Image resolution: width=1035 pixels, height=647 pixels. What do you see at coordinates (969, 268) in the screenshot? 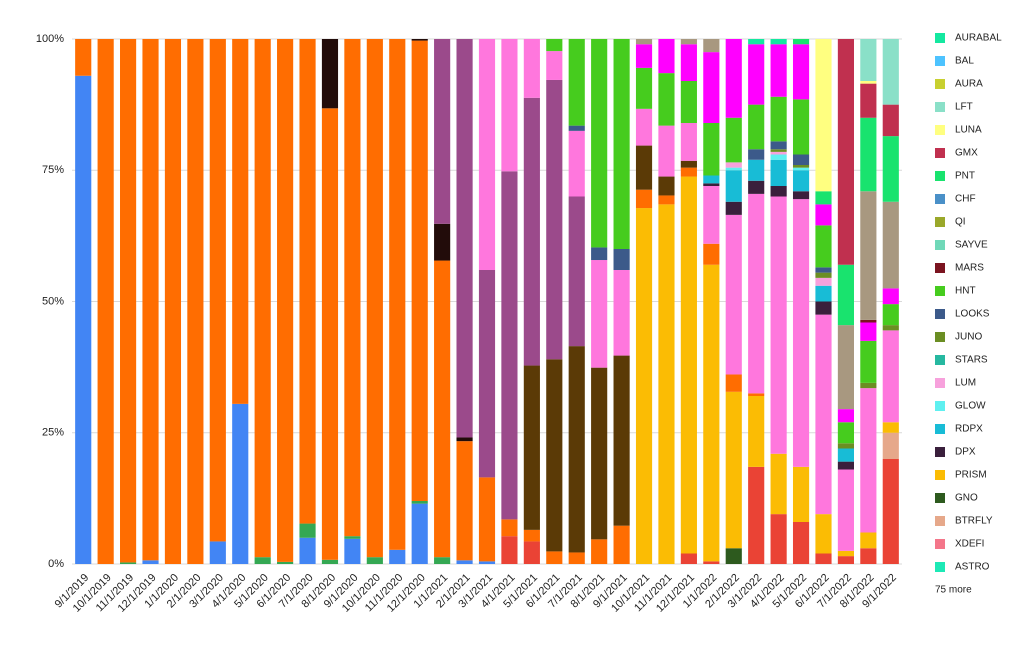
I see `legend-label: MARS` at bounding box center [969, 268].